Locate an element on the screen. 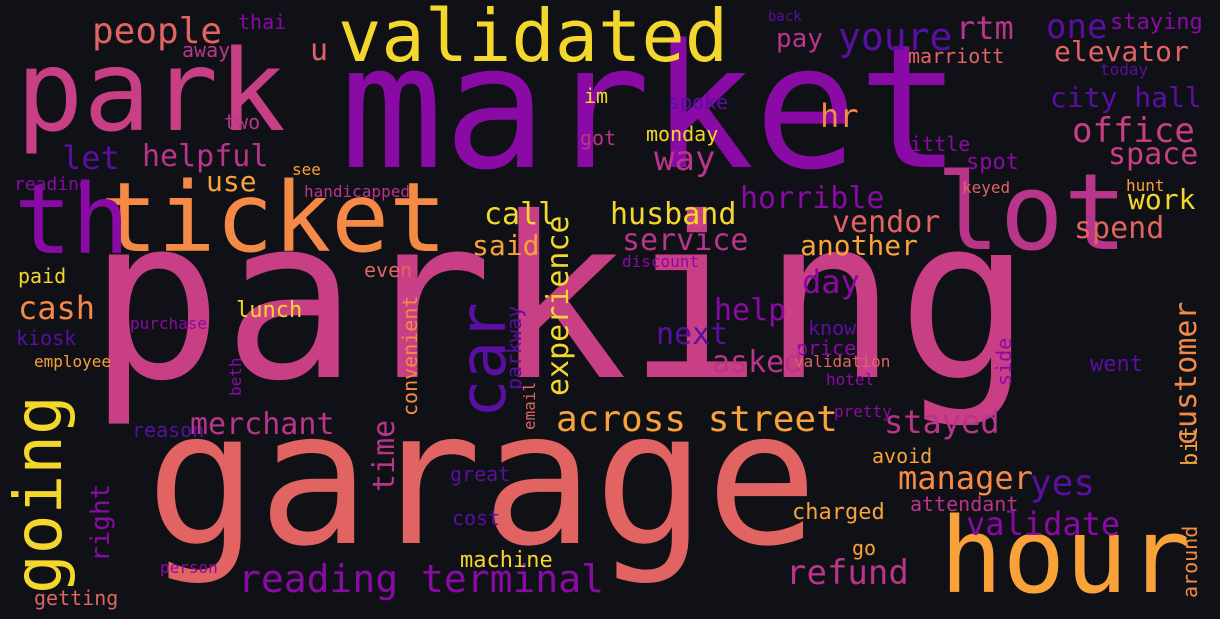 This screenshot has width=1220, height=619. word-attendant: time is located at coordinates (384, 455).